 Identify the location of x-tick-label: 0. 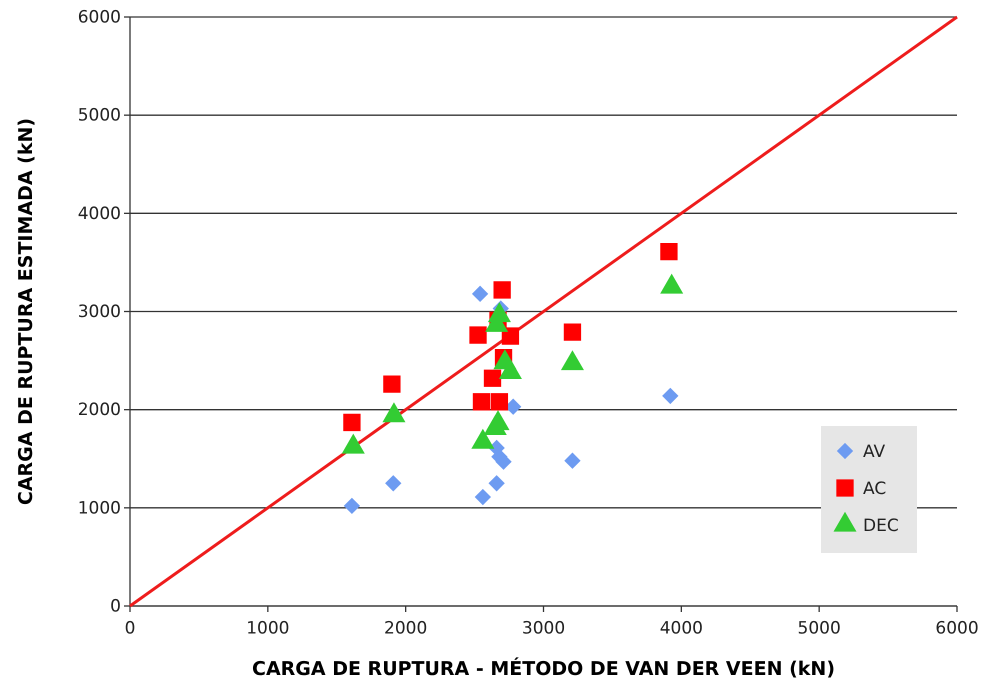
(130, 628).